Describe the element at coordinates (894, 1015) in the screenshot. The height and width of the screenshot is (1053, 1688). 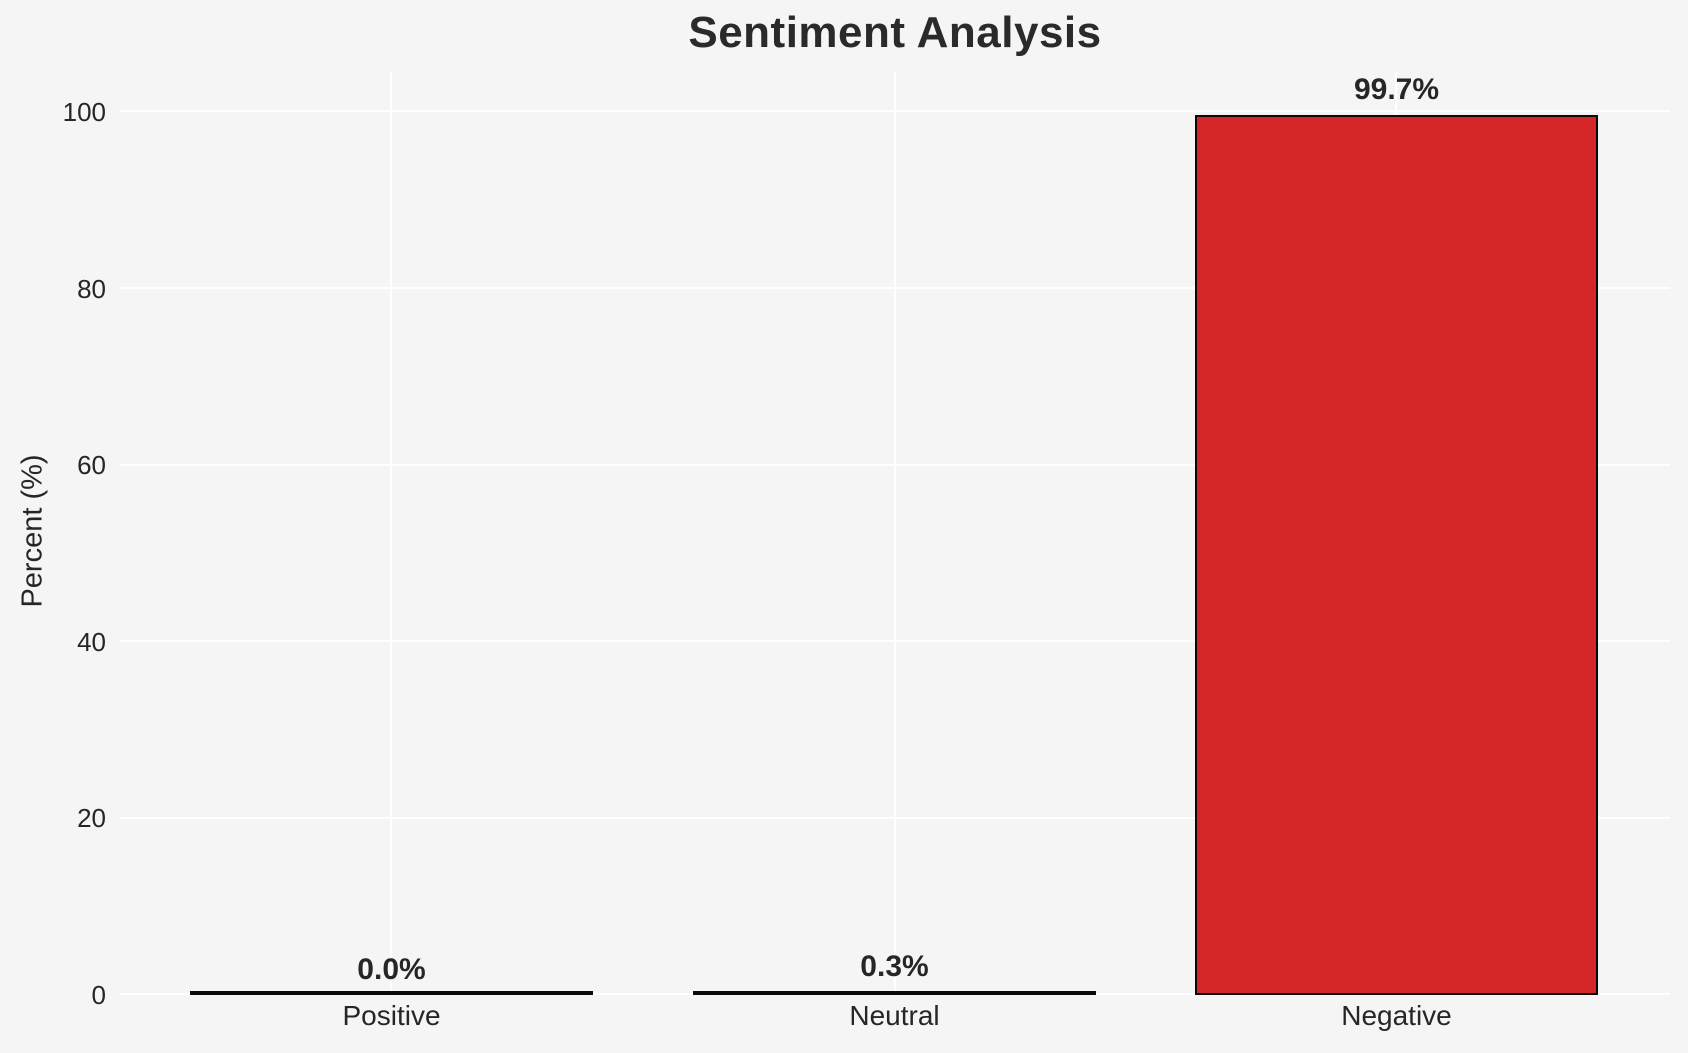
I see `x-tick-neutral: Neutral` at that location.